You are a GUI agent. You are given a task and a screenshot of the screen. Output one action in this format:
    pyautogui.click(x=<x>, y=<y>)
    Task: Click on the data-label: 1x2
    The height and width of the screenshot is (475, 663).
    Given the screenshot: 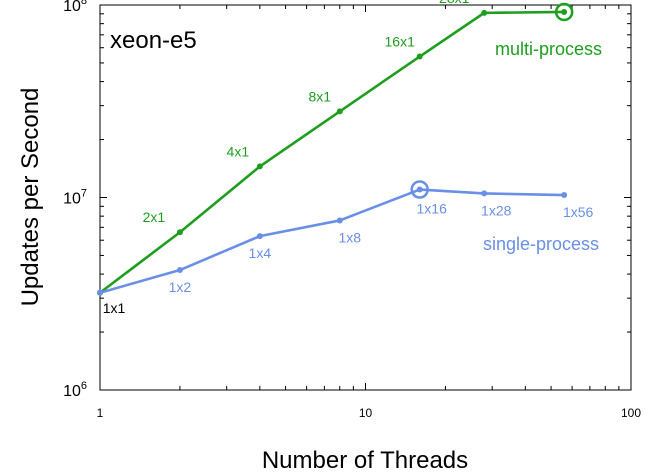 What is the action you would take?
    pyautogui.click(x=180, y=287)
    